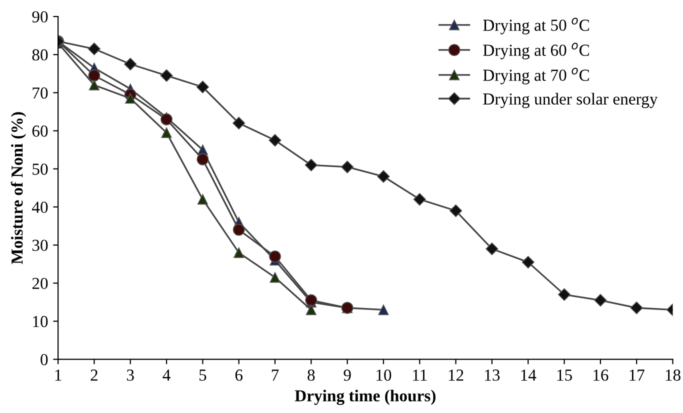 This screenshot has width=683, height=413. Describe the element at coordinates (528, 375) in the screenshot. I see `x-tick-label: 14` at that location.